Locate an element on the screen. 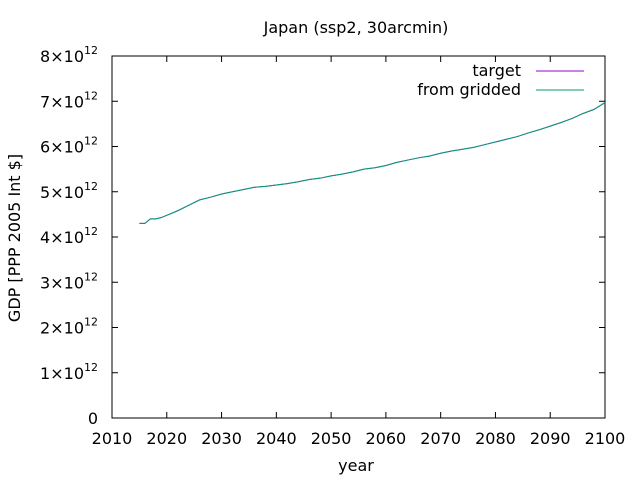  x-tick-label: 2050 is located at coordinates (331, 438).